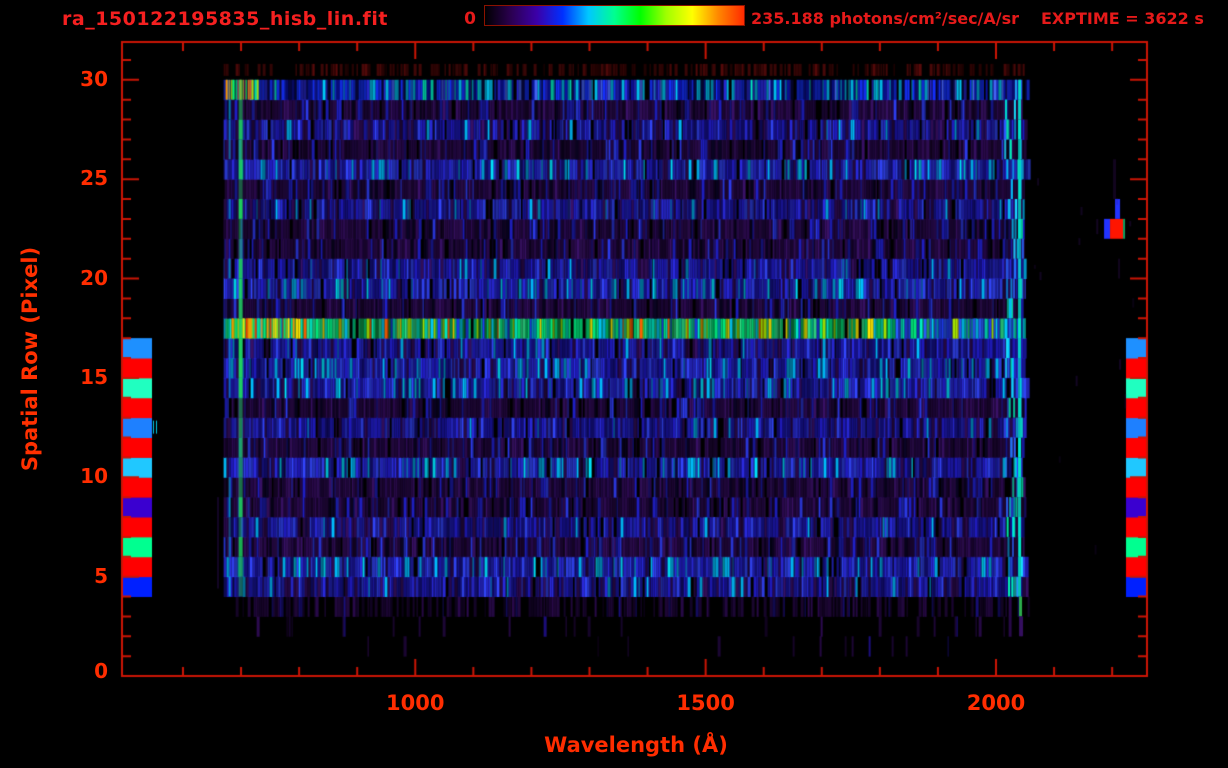 This screenshot has height=768, width=1228. Describe the element at coordinates (94, 277) in the screenshot. I see `y-tick-label: 20` at that location.